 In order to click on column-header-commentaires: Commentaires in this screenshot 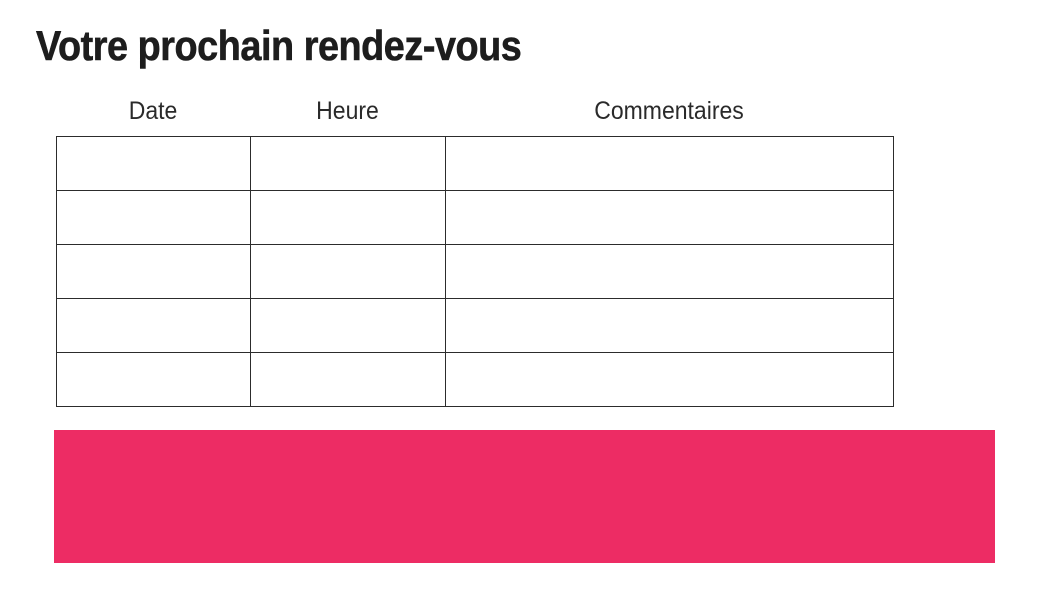, I will do `click(669, 111)`.